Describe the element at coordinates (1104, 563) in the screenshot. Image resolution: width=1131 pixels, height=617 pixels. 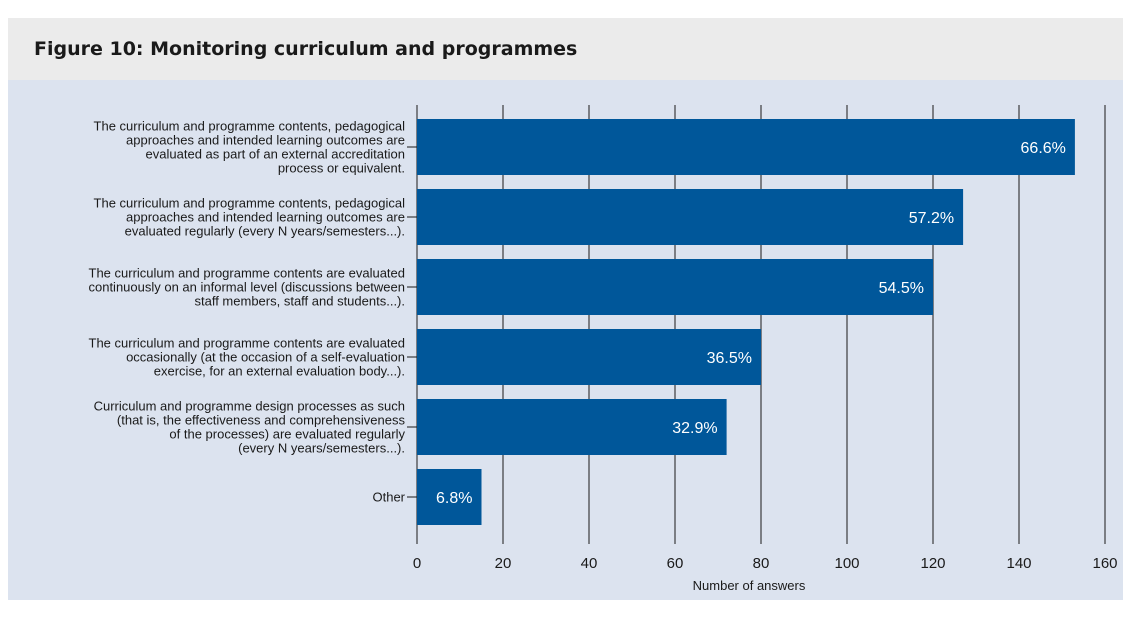
I see `x-tick-label: 160` at that location.